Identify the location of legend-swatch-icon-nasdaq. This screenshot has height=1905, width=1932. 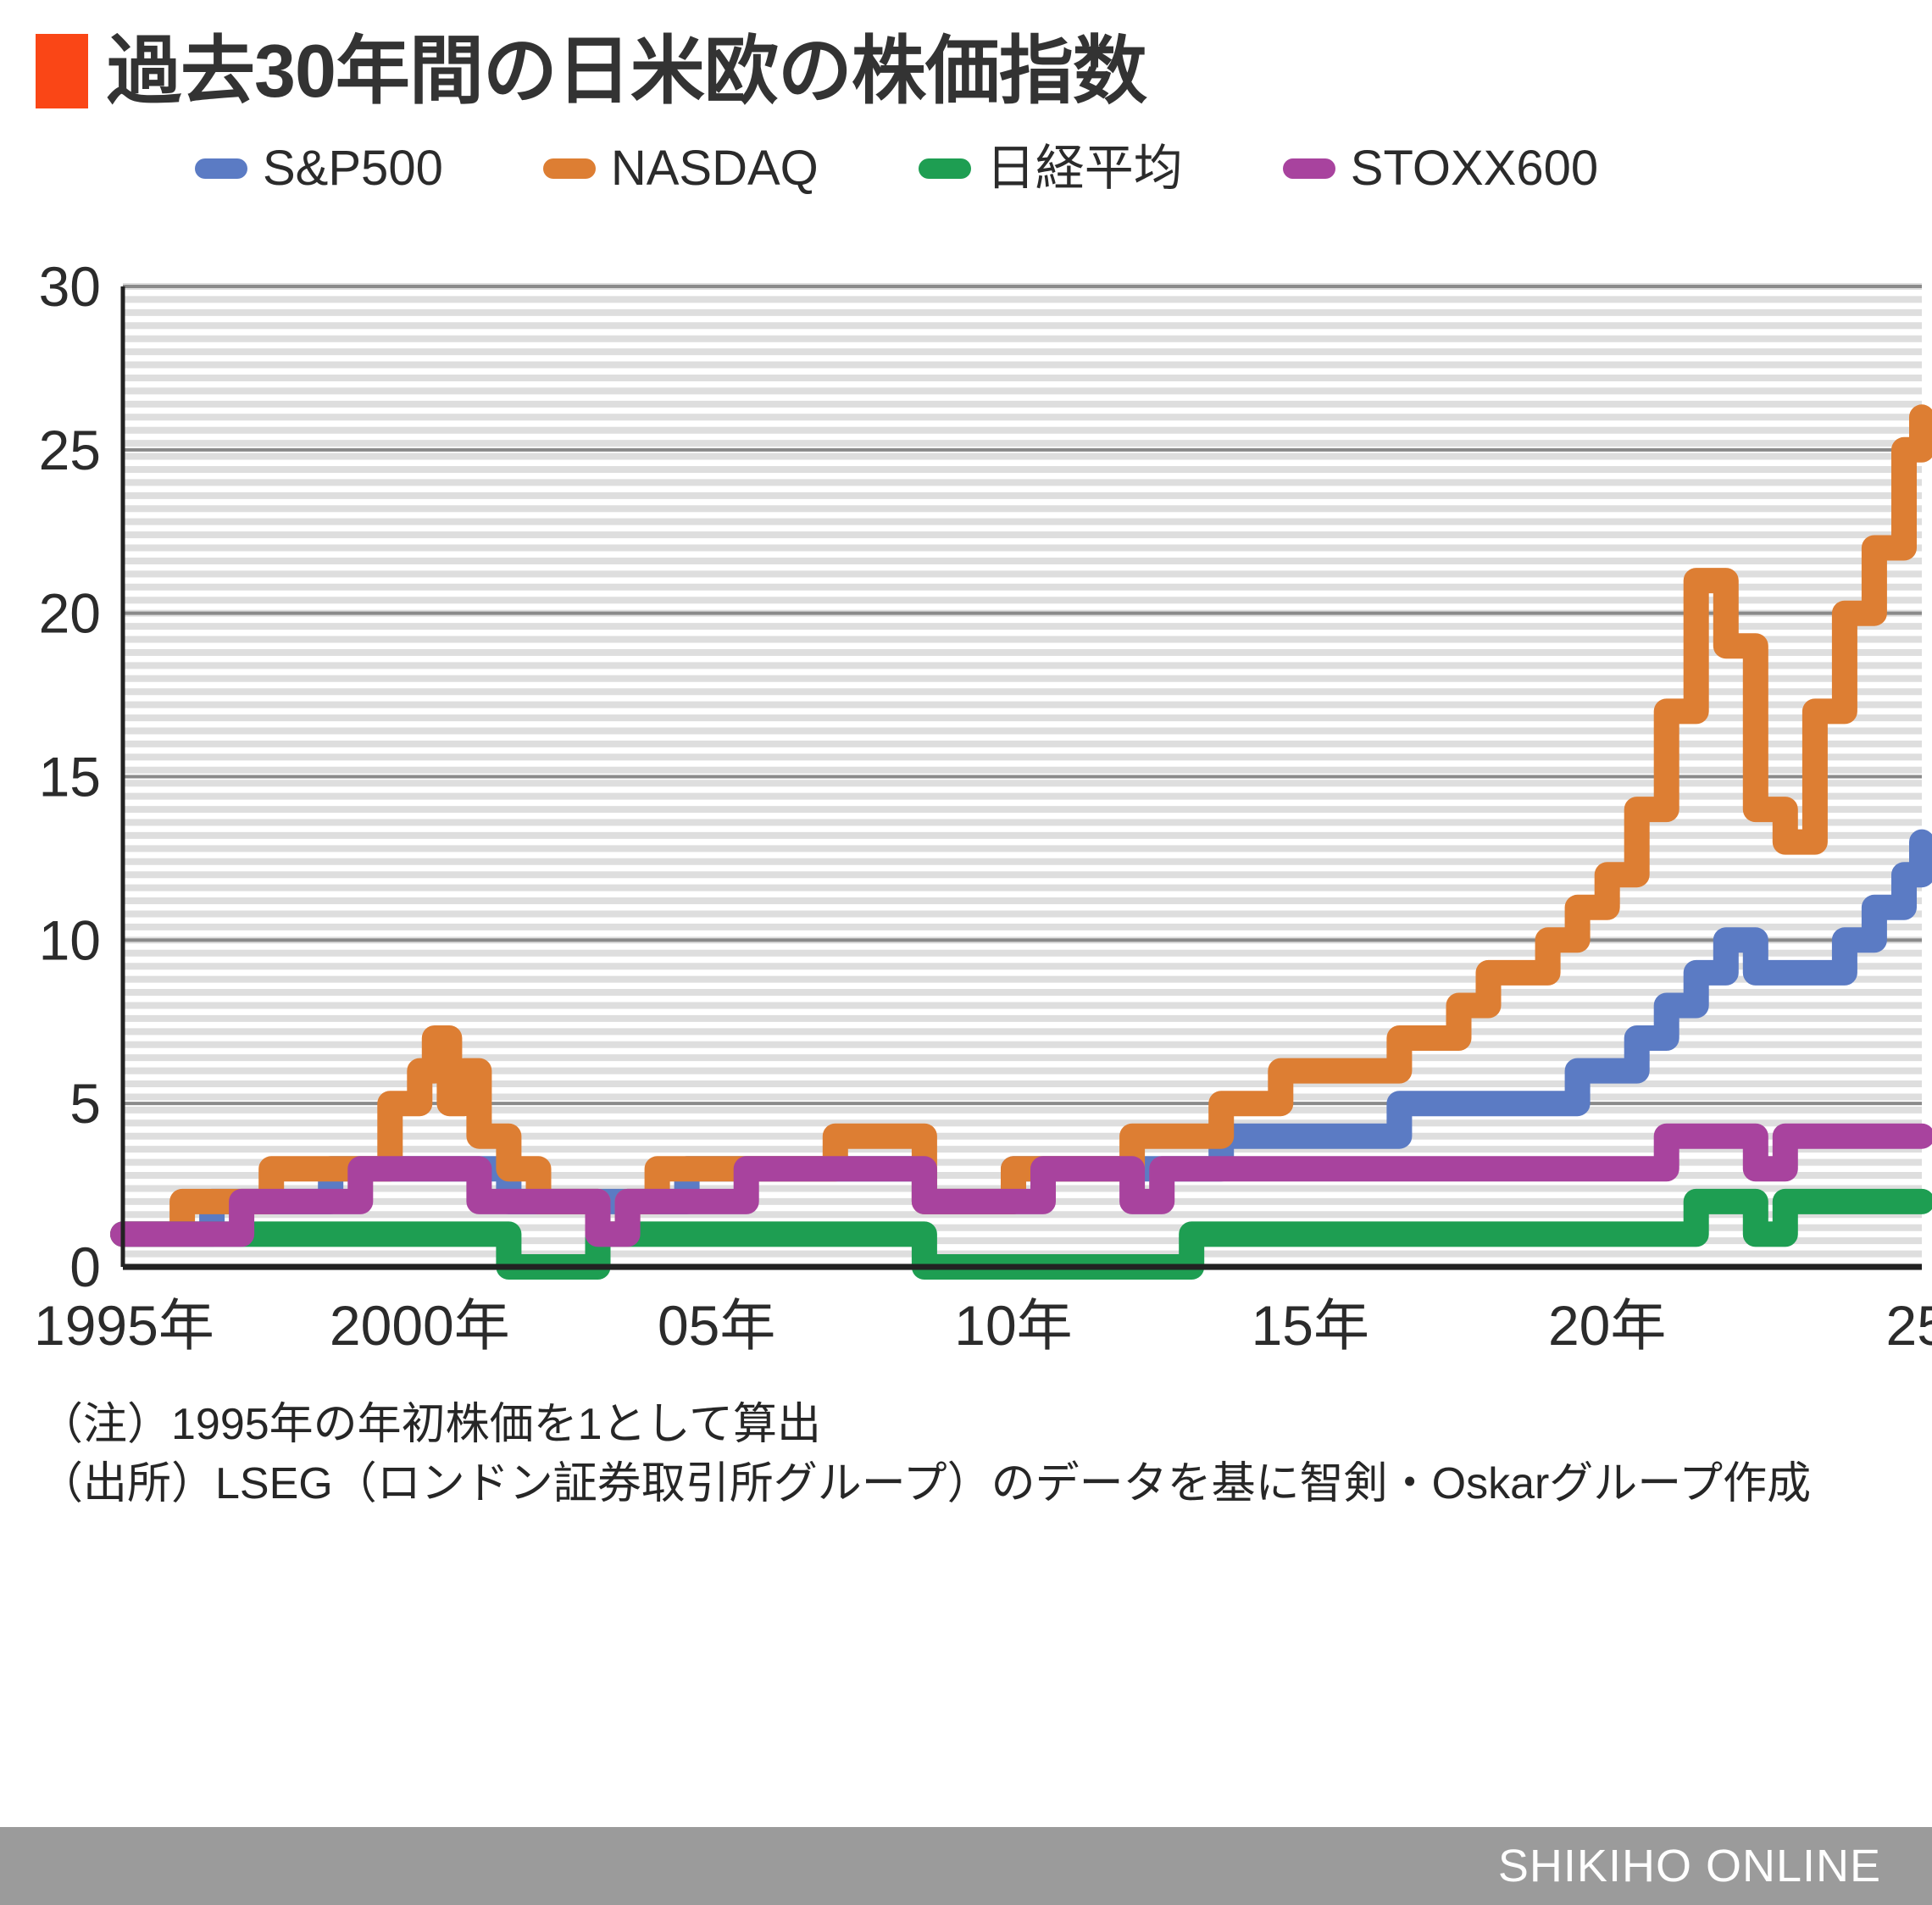
(569, 169).